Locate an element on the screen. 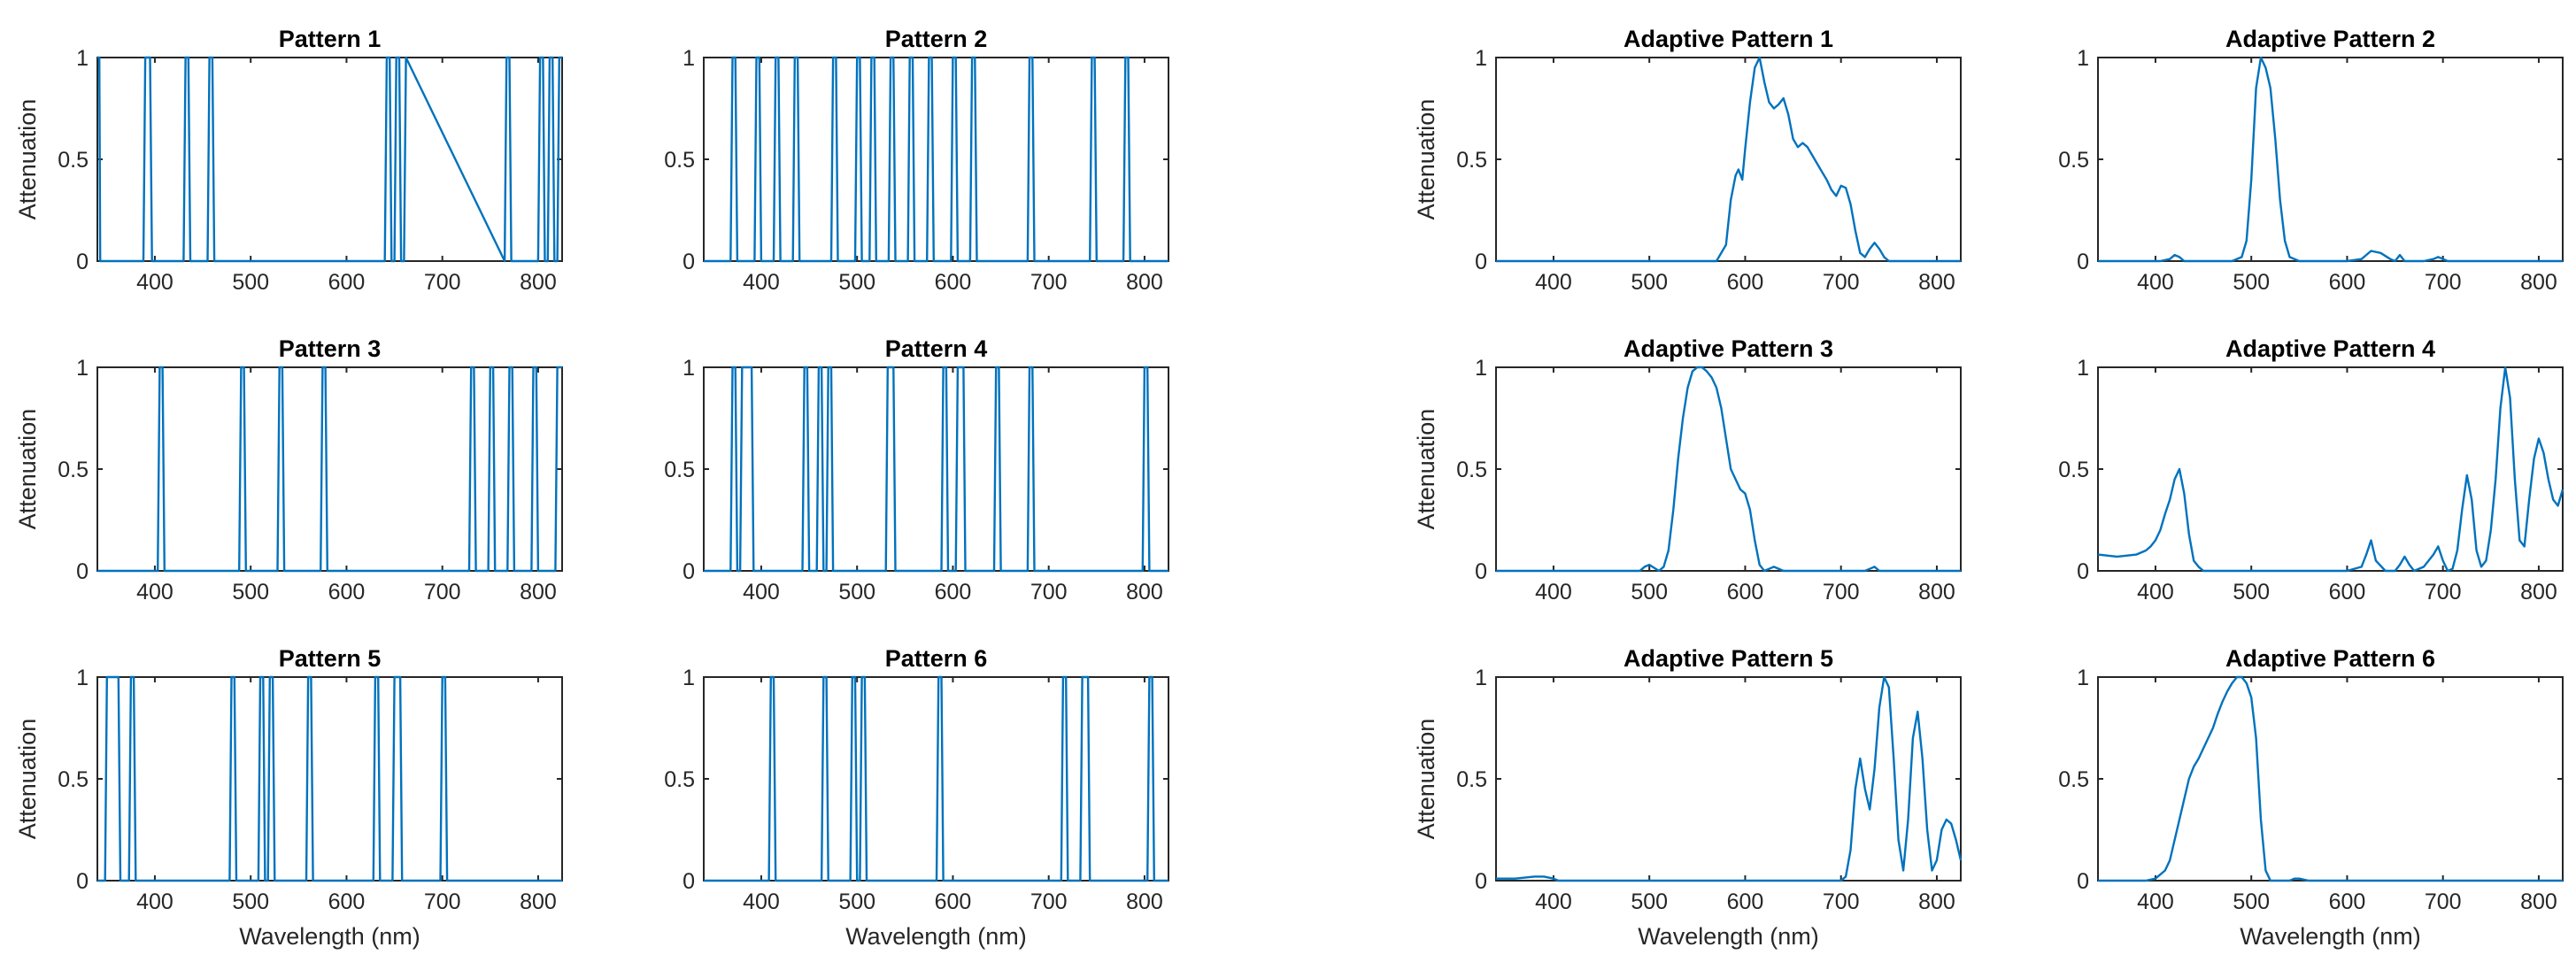  chart-1-title: Pattern 1 is located at coordinates (330, 39).